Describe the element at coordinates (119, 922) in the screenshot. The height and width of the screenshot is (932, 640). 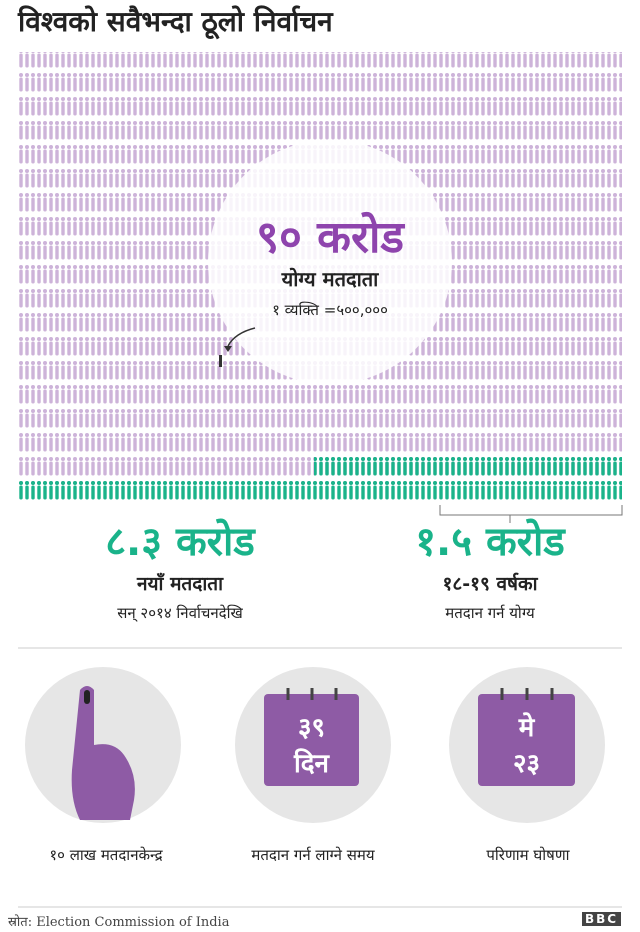
I see `source: स्रोत: Election Commission of India` at that location.